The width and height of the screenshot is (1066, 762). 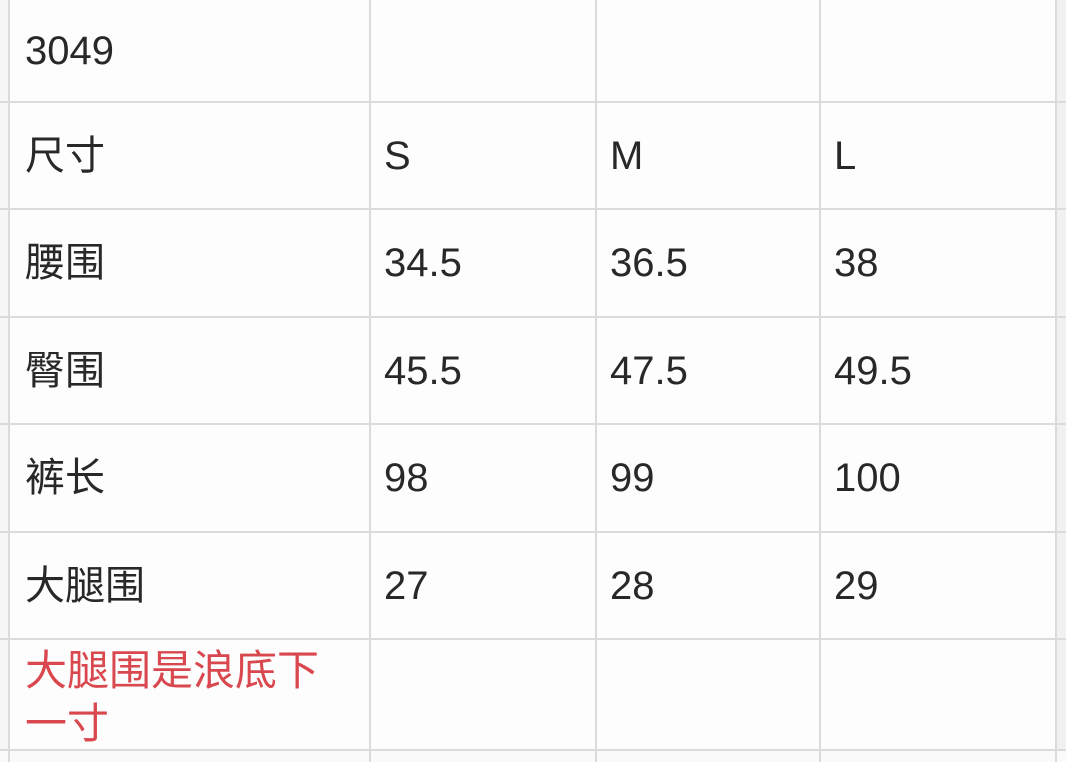 I want to click on value-cell: 100, so click(x=867, y=478).